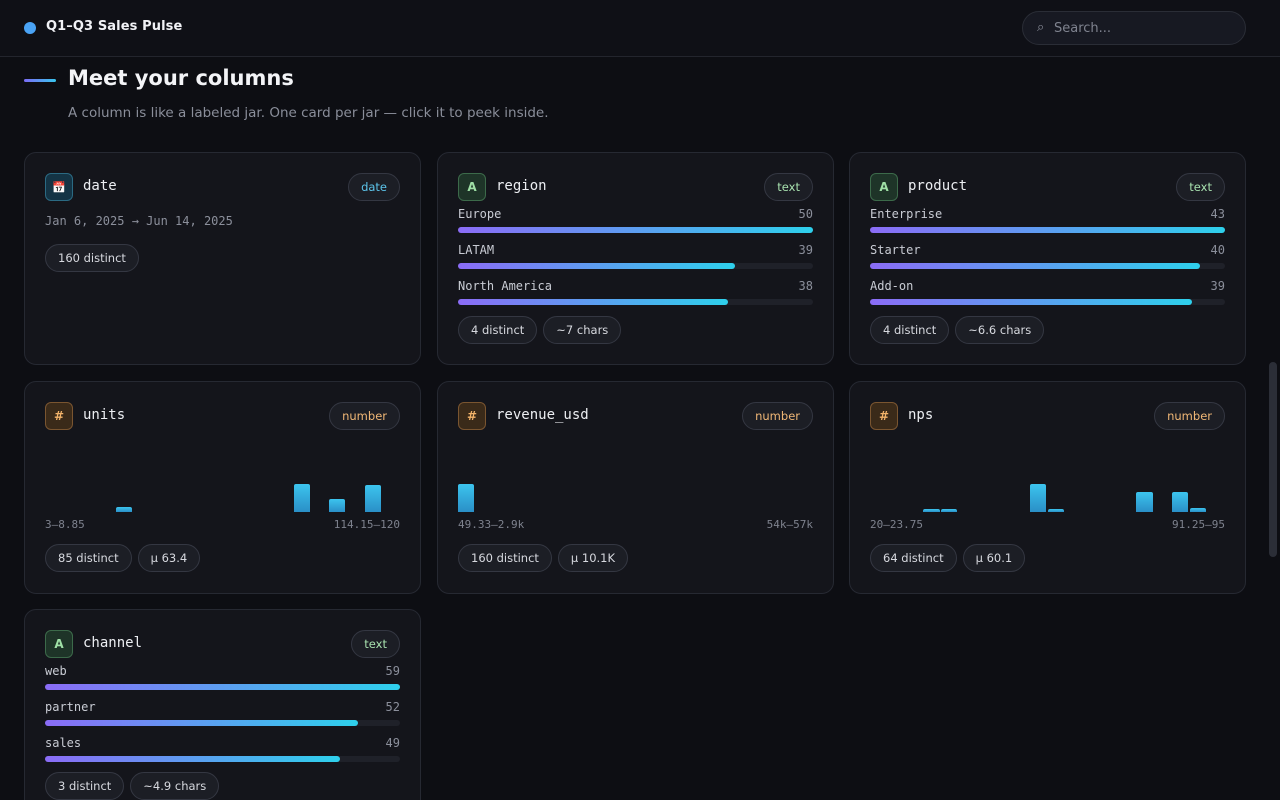 The height and width of the screenshot is (800, 1280). What do you see at coordinates (1000, 330) in the screenshot?
I see `stat-chip: ~6.6 chars` at bounding box center [1000, 330].